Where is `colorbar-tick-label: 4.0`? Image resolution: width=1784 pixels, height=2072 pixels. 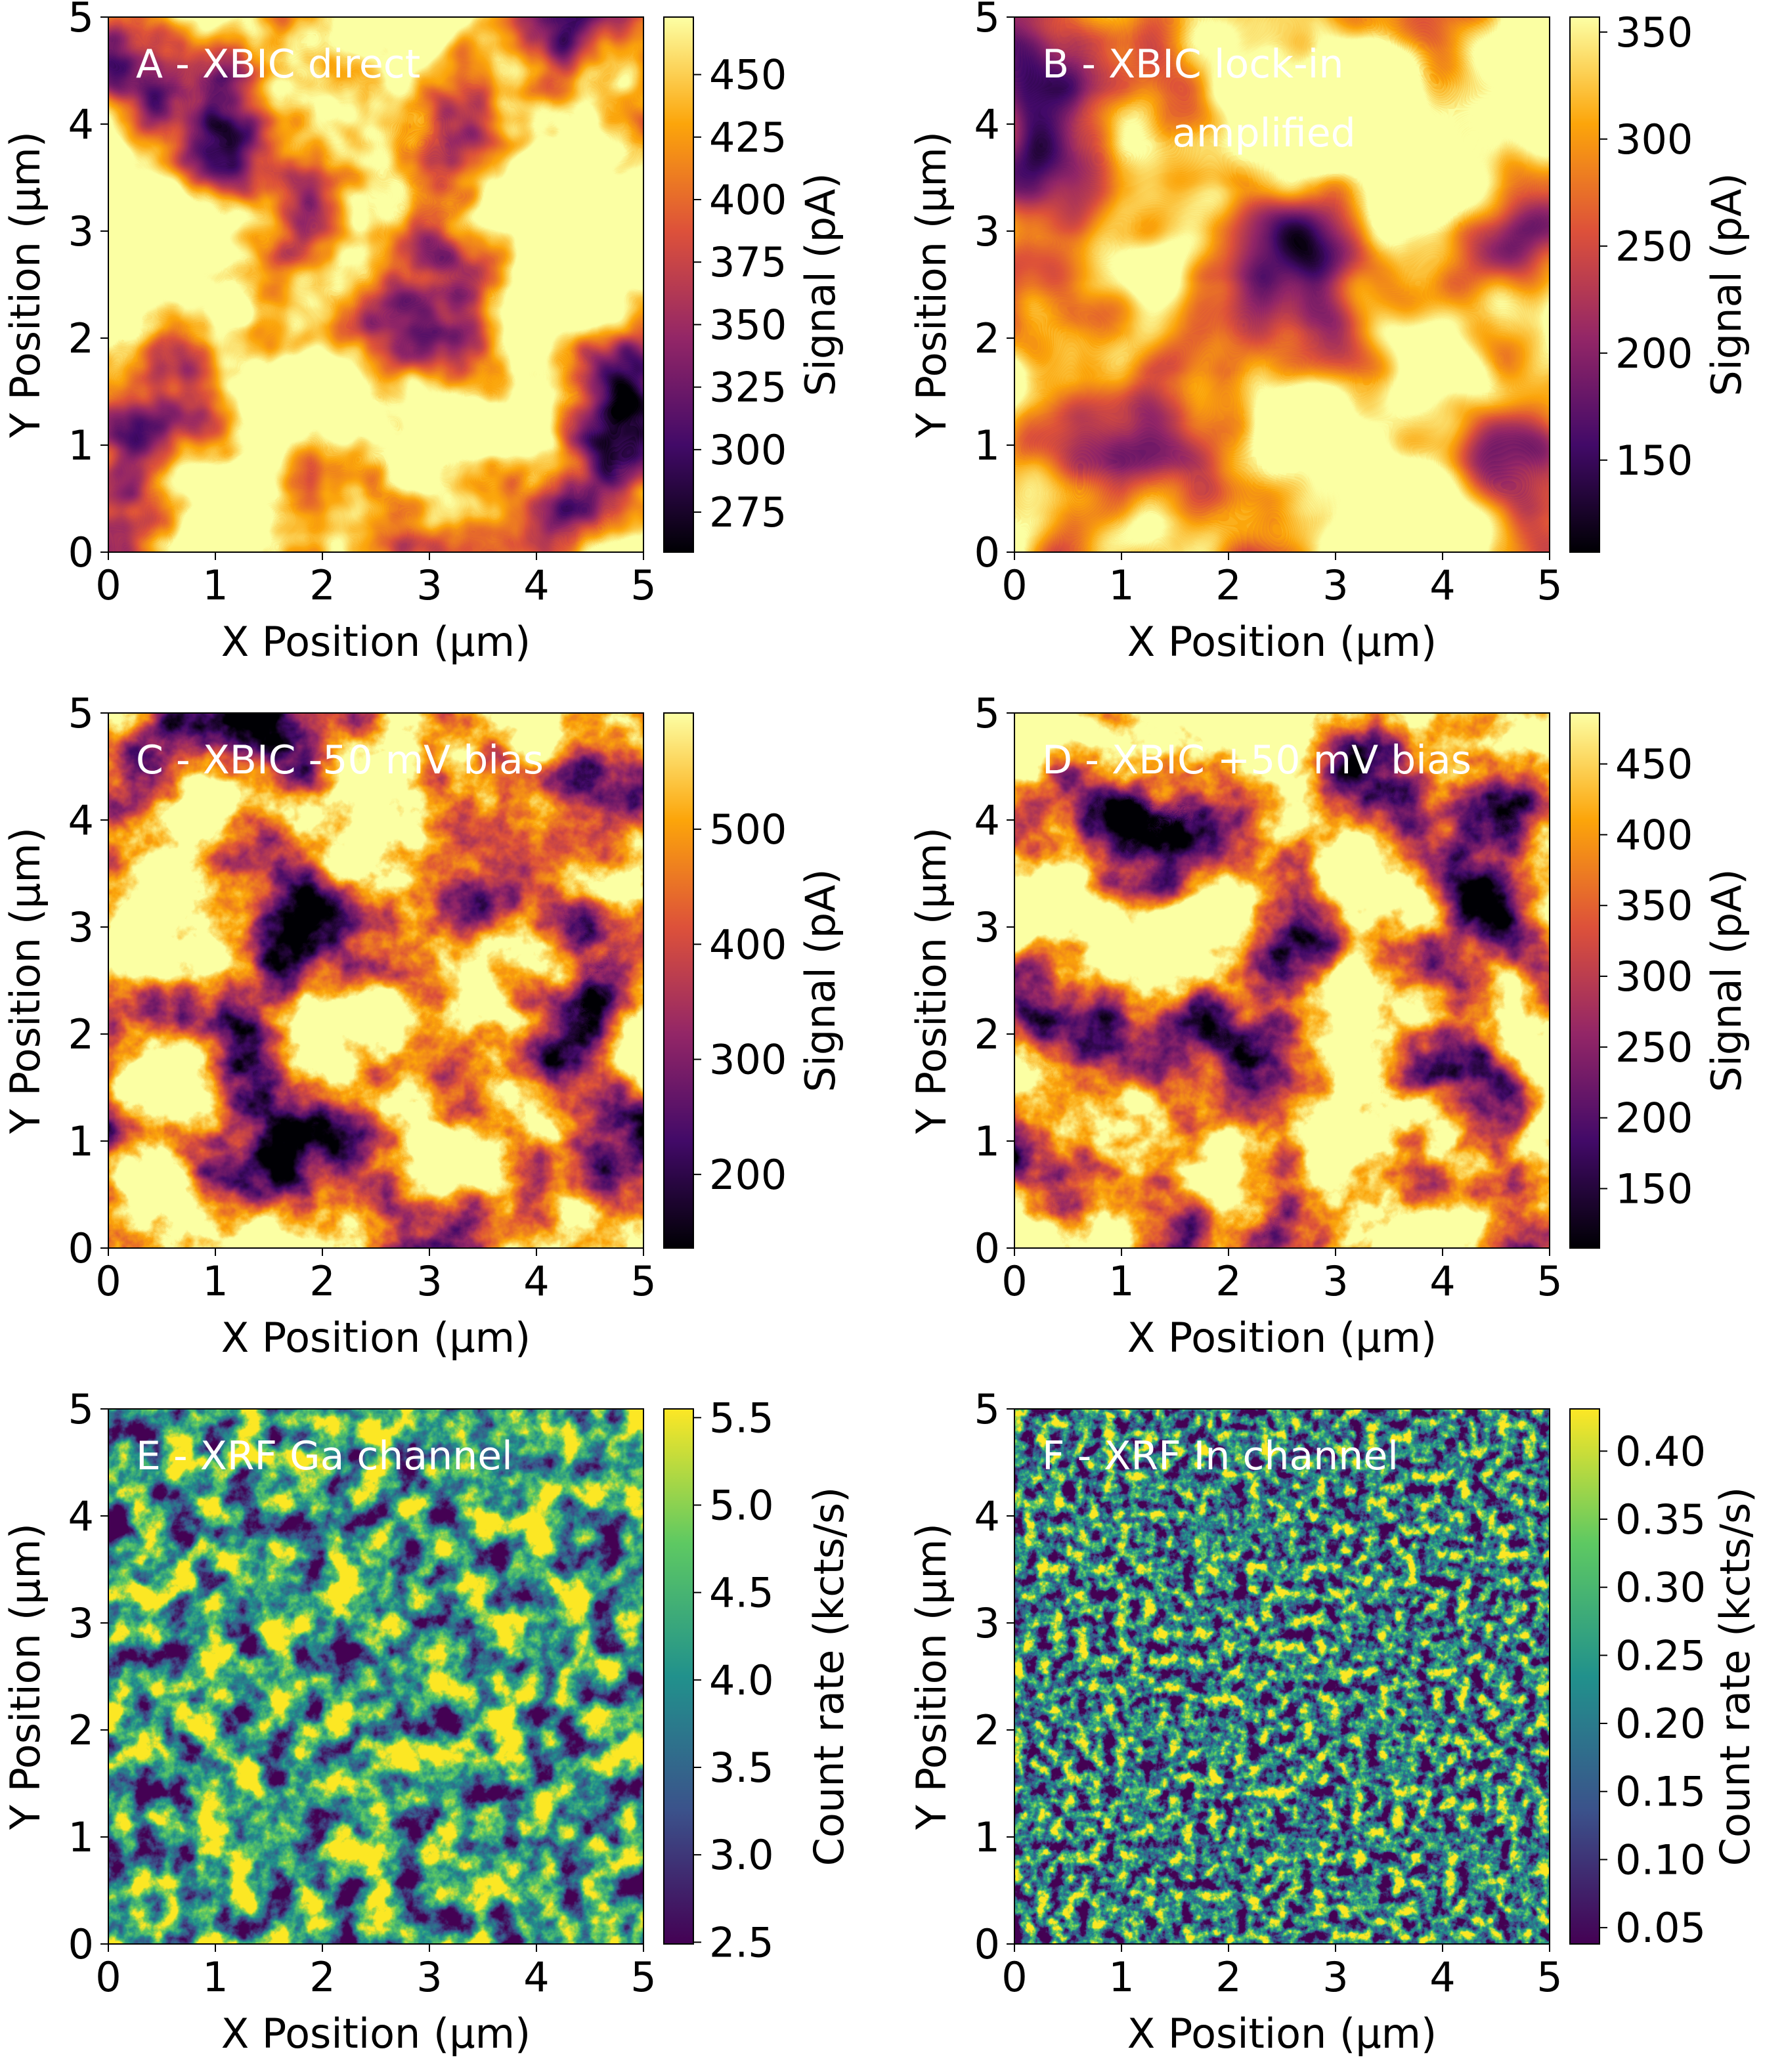 colorbar-tick-label: 4.0 is located at coordinates (741, 1680).